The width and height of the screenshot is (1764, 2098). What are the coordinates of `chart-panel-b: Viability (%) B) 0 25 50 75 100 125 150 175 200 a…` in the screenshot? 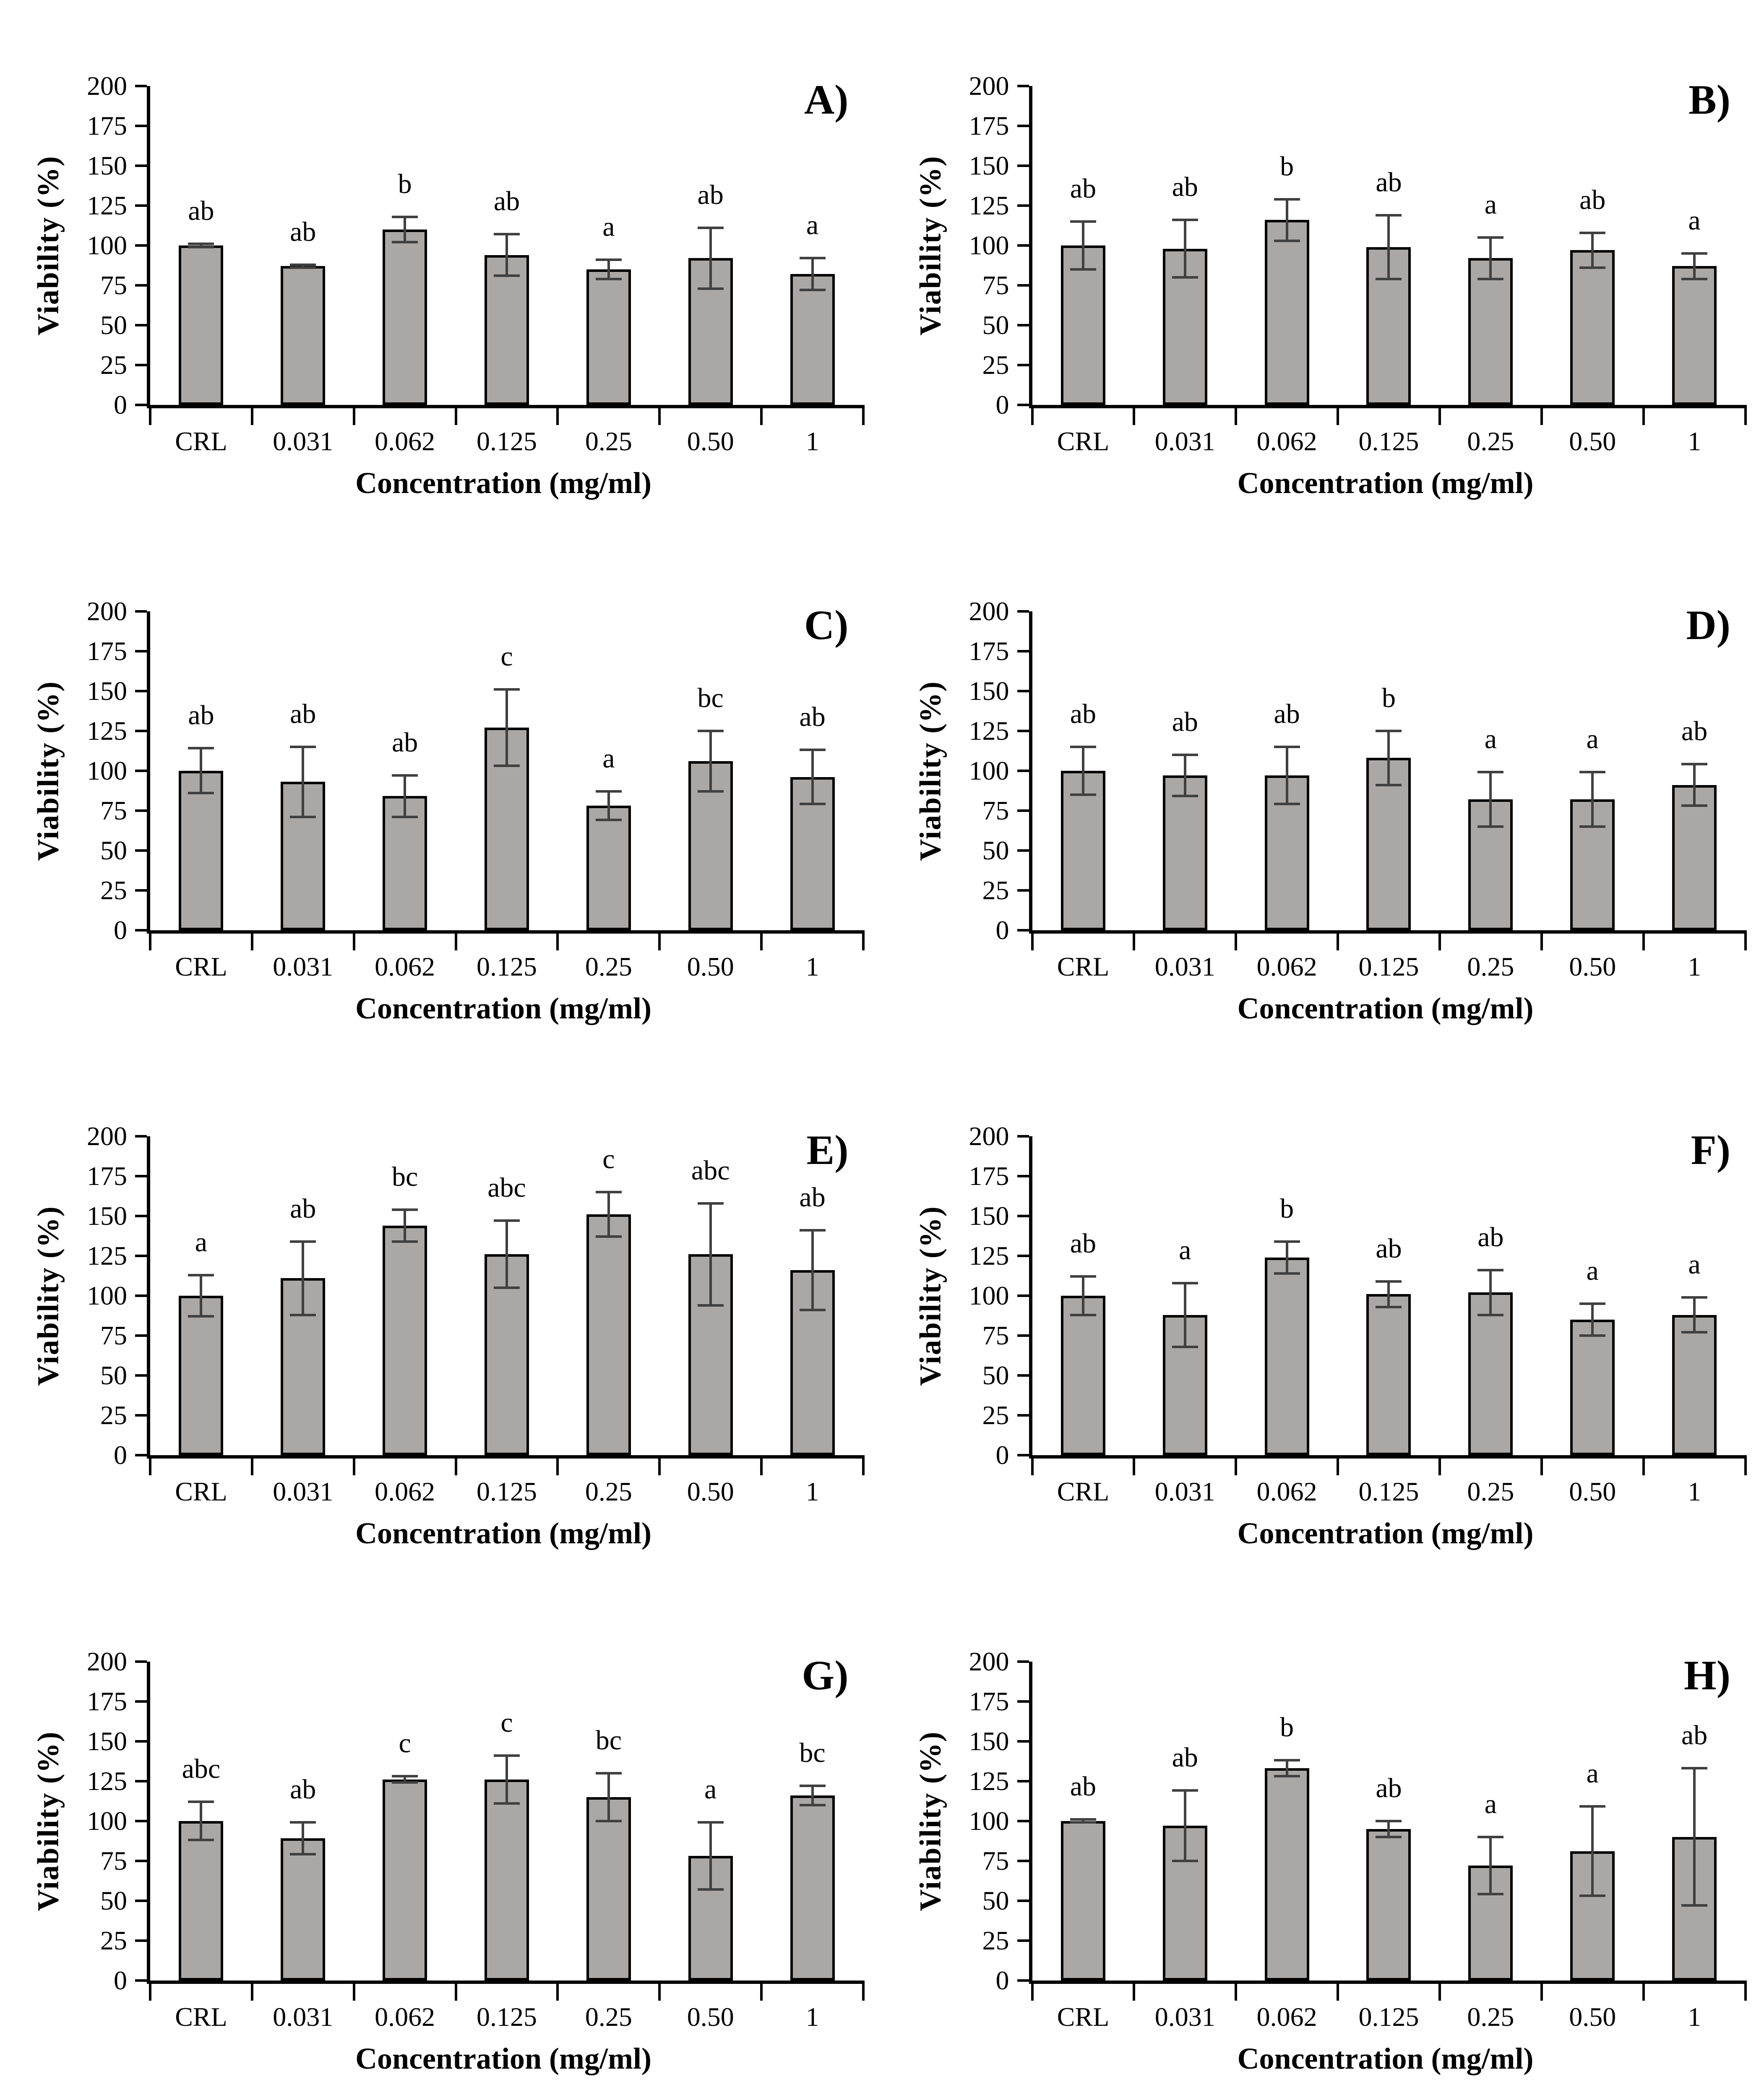 It's located at (1323, 262).